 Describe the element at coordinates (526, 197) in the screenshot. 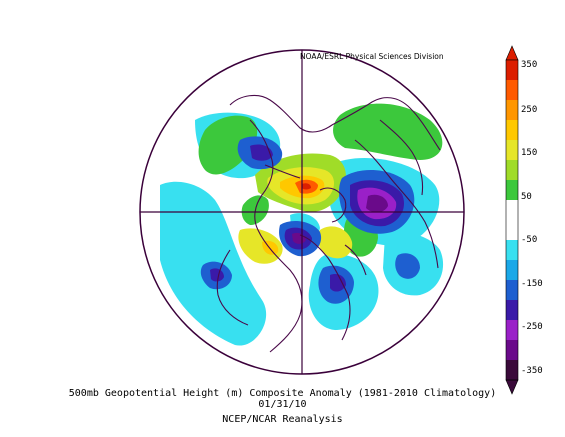

I see `colorbar-tick-label: 50` at that location.